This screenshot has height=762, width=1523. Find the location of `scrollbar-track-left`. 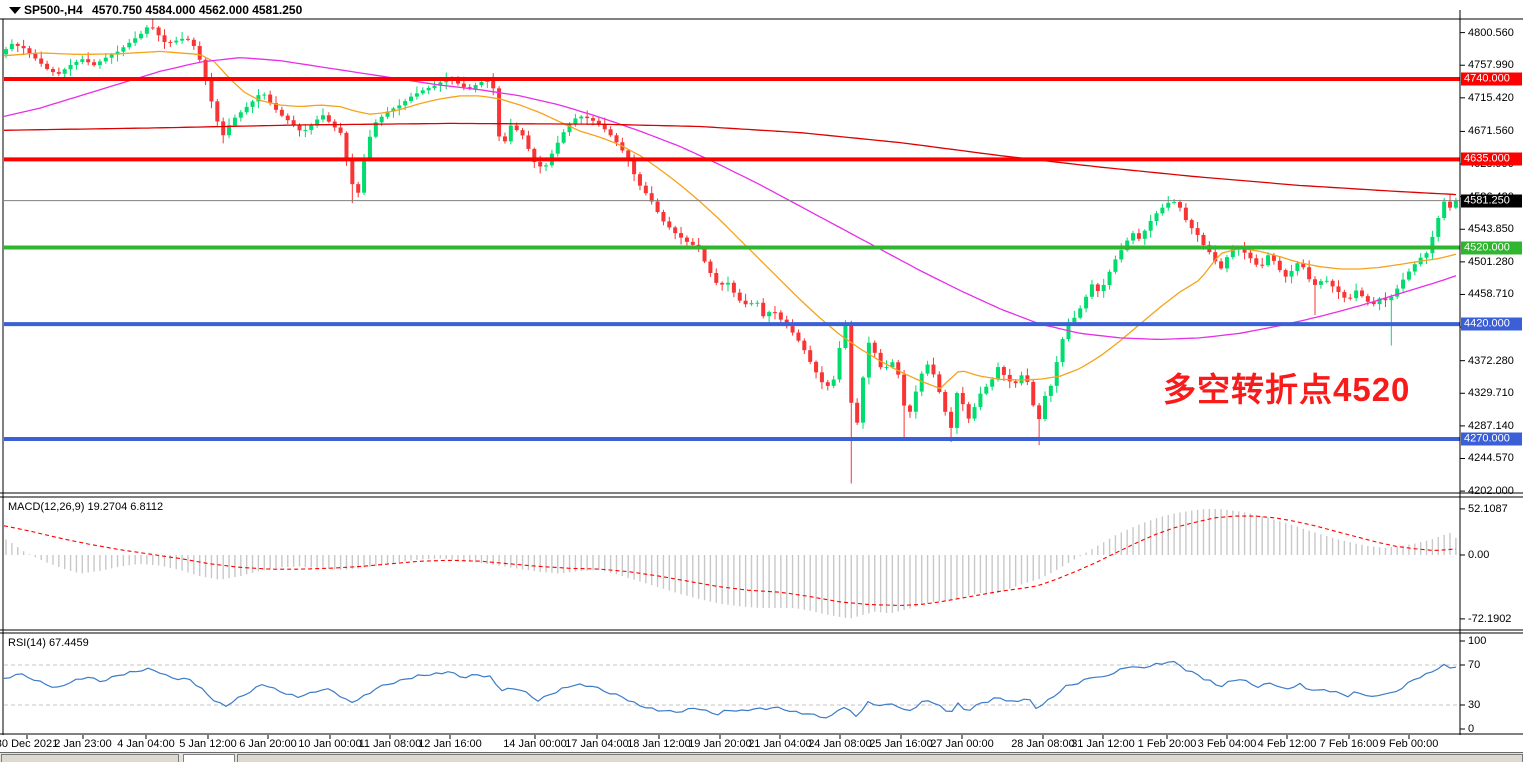

scrollbar-track-left is located at coordinates (90, 758).